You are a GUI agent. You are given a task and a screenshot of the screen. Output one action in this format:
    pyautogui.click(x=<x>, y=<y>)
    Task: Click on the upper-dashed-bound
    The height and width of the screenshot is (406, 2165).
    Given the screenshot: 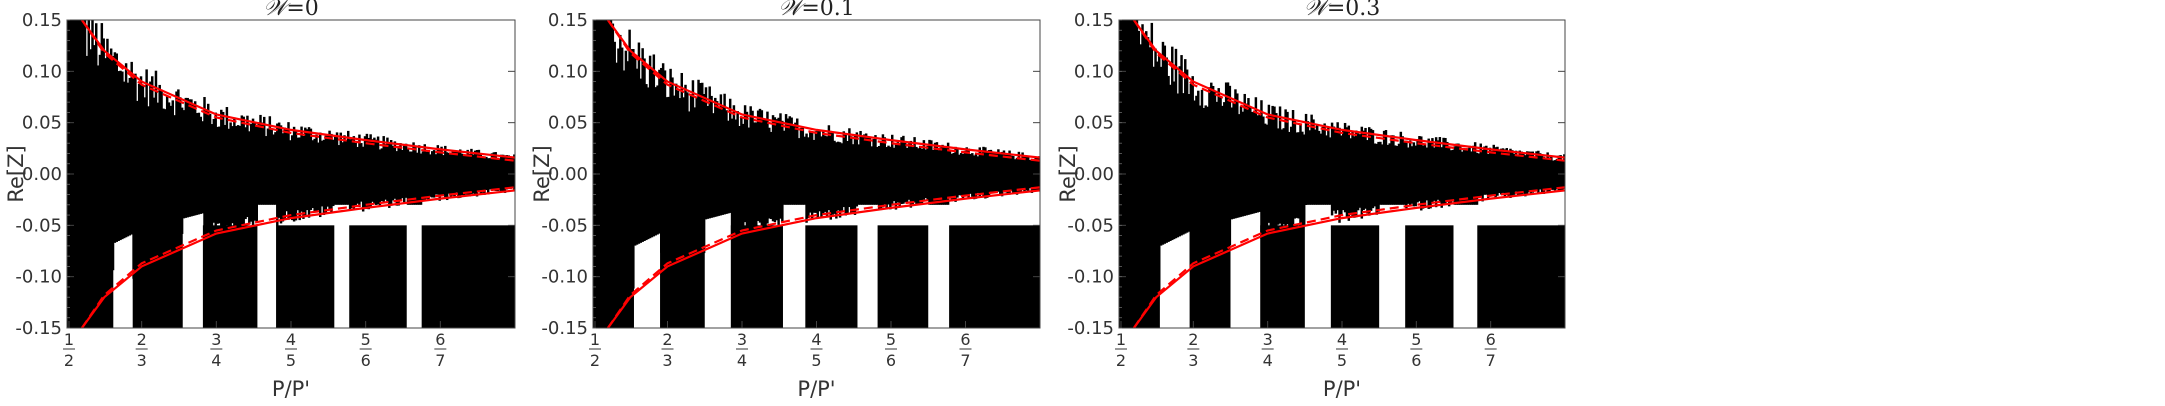 What is the action you would take?
    pyautogui.click(x=297, y=91)
    